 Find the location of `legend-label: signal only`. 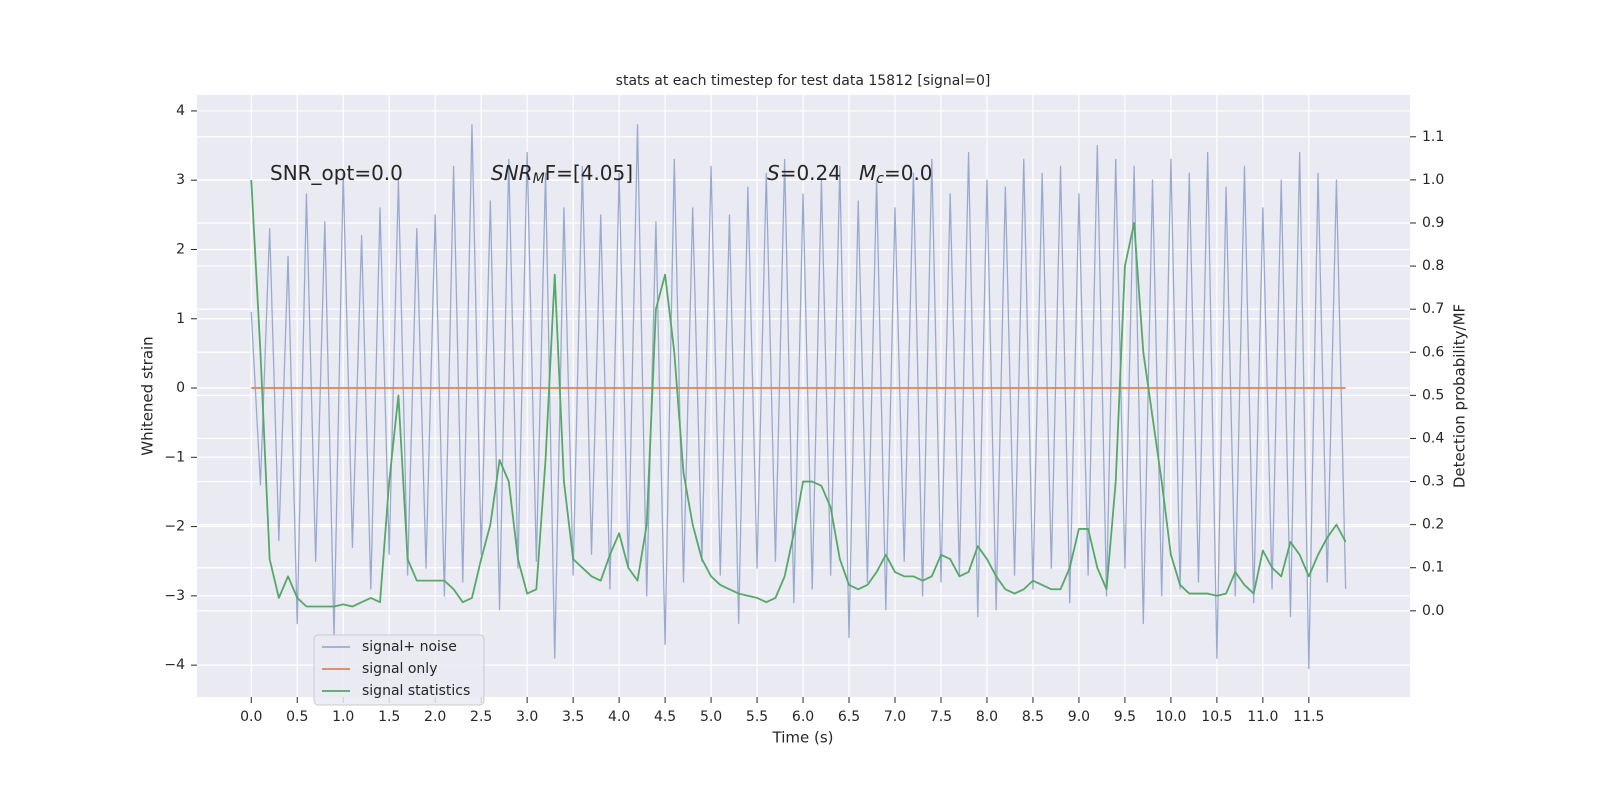

legend-label: signal only is located at coordinates (399, 669).